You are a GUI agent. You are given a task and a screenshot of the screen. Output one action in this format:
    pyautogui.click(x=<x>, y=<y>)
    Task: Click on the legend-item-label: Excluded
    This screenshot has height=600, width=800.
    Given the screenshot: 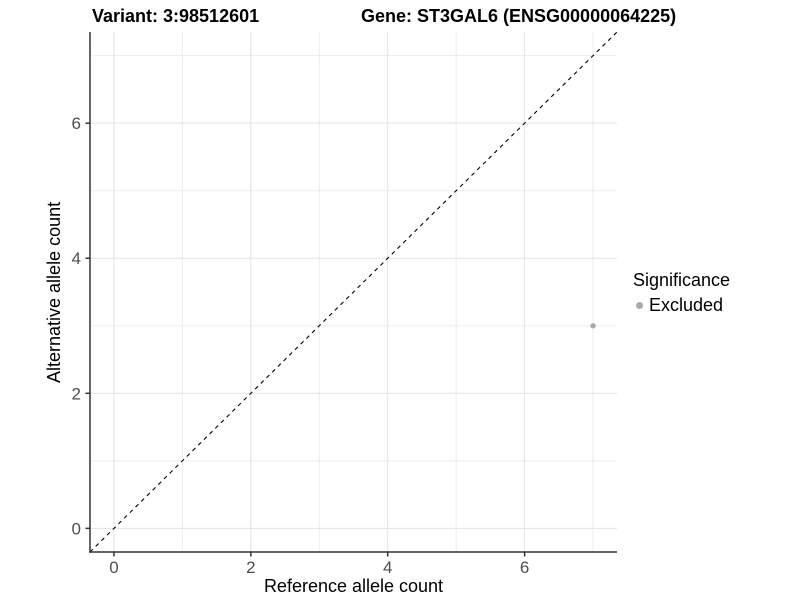 What is the action you would take?
    pyautogui.click(x=686, y=305)
    